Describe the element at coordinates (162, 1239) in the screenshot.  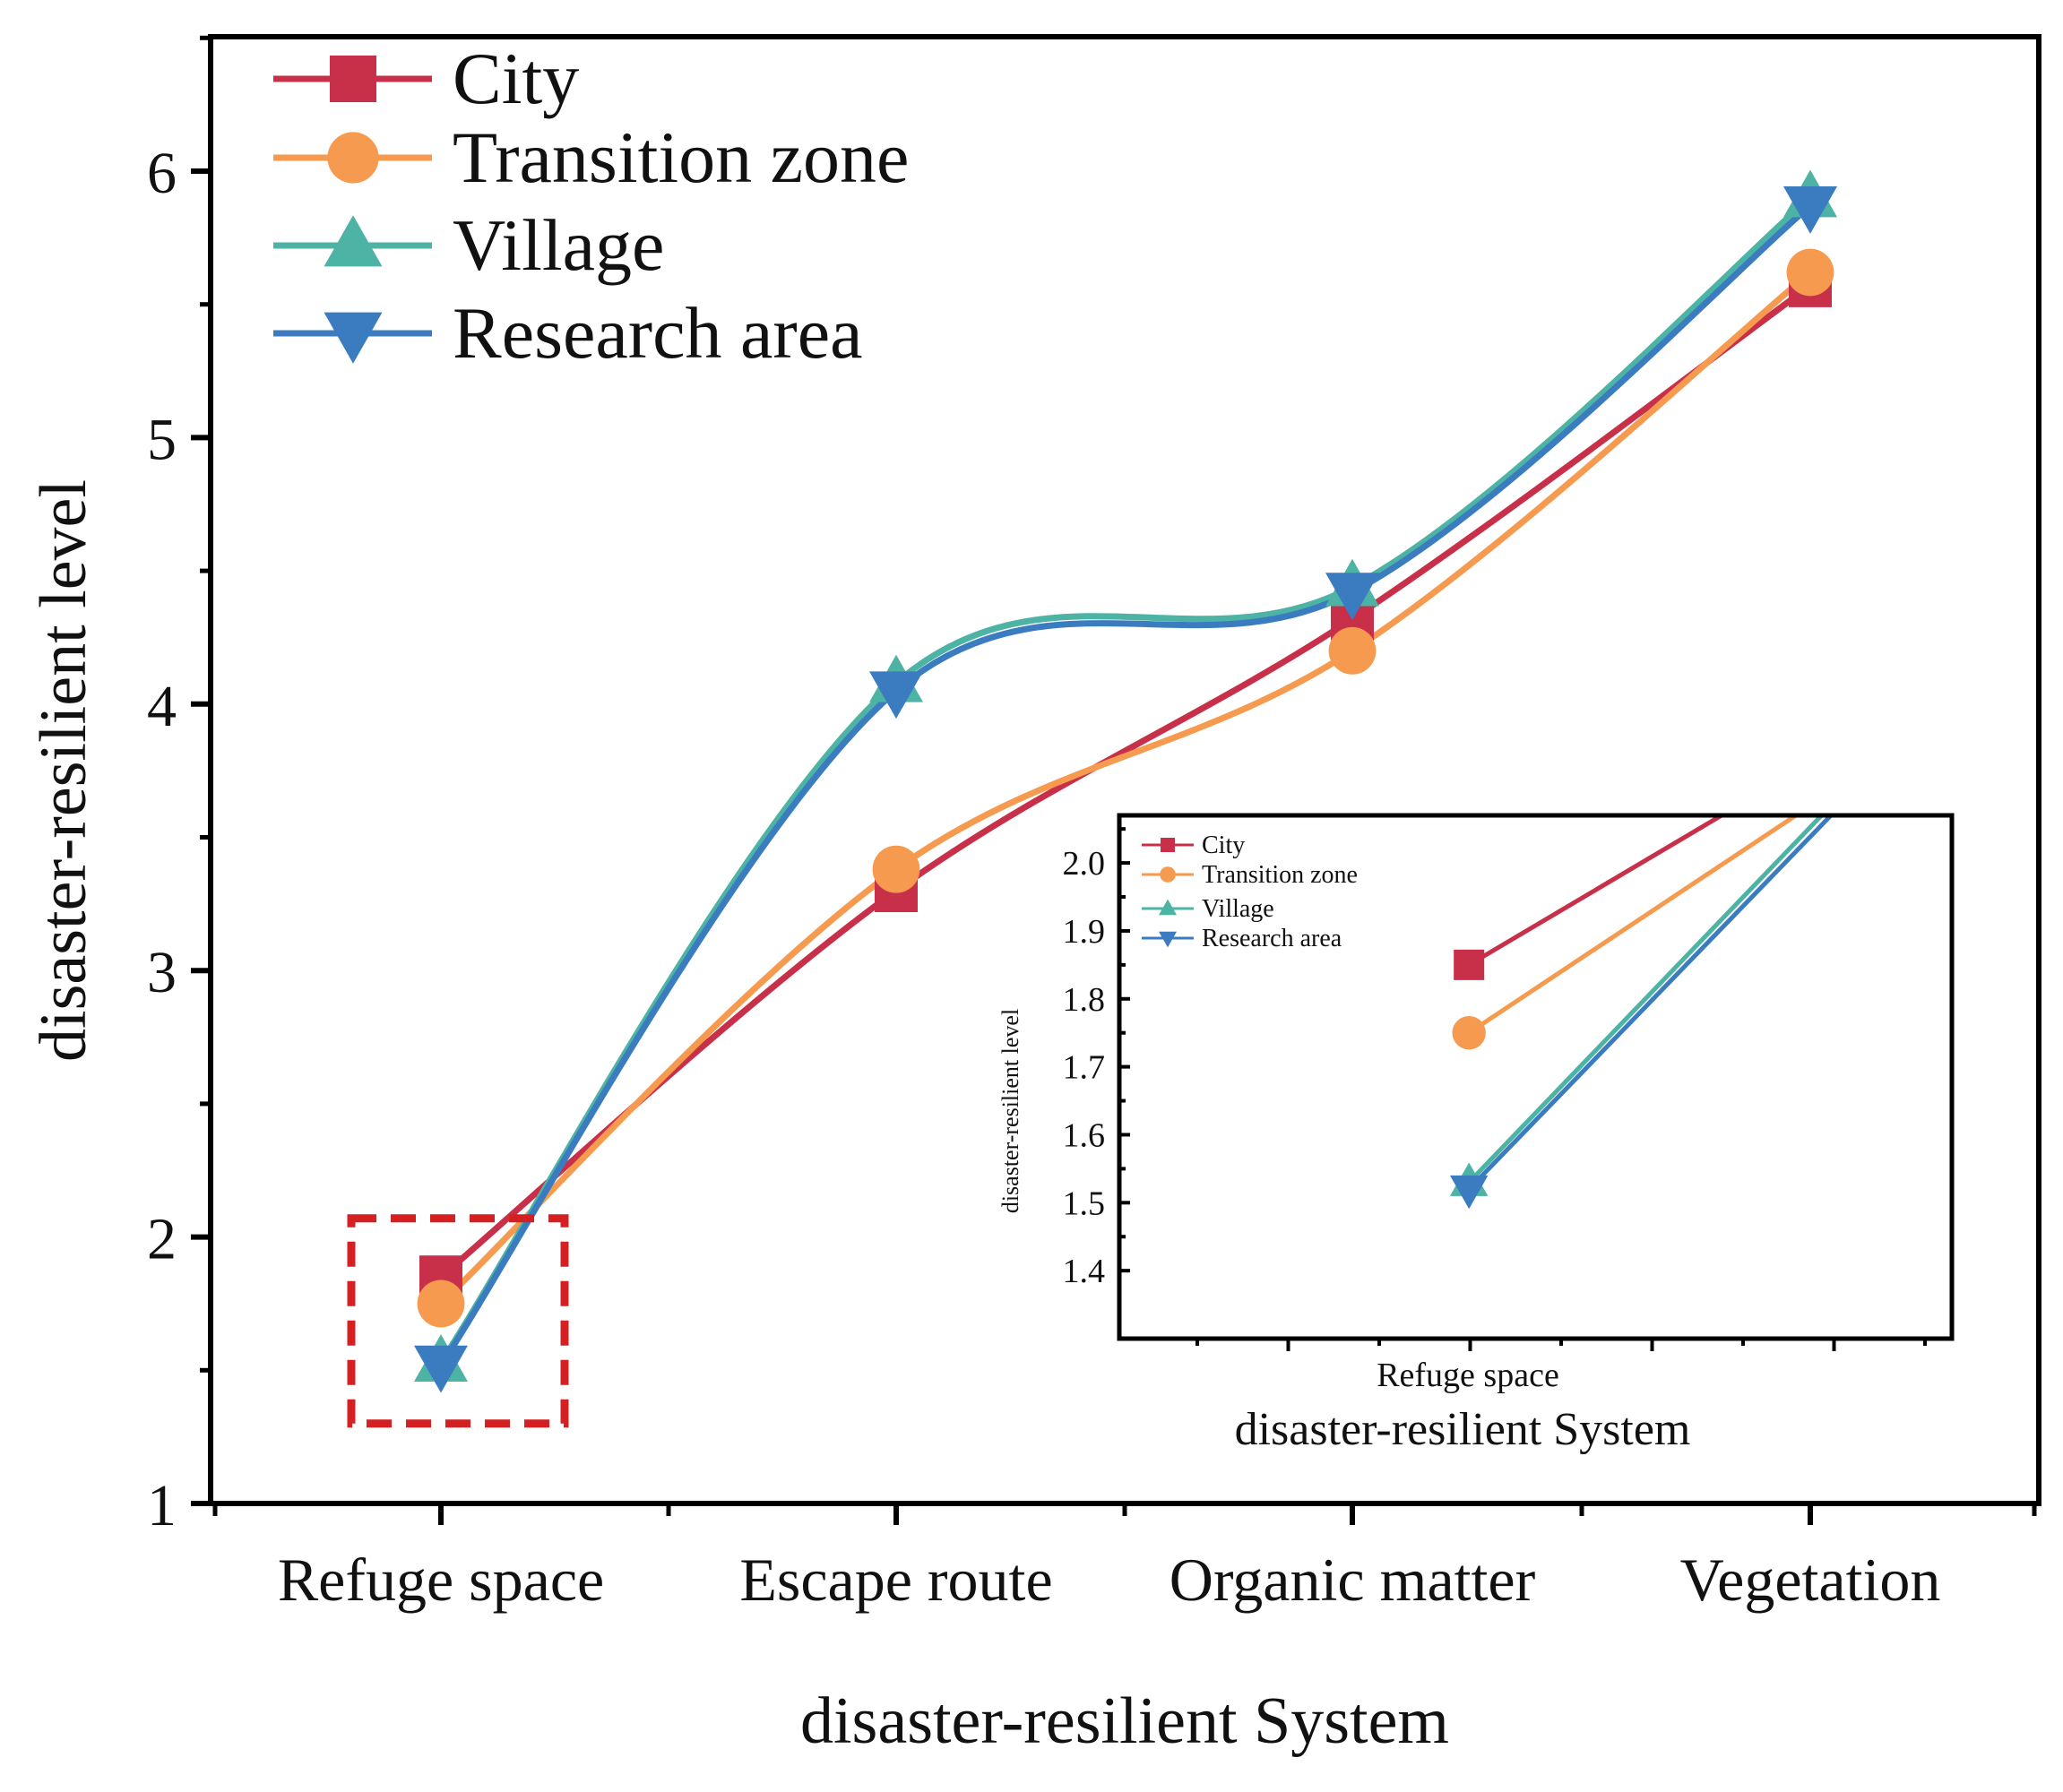
I see `y-tick-label: 2` at that location.